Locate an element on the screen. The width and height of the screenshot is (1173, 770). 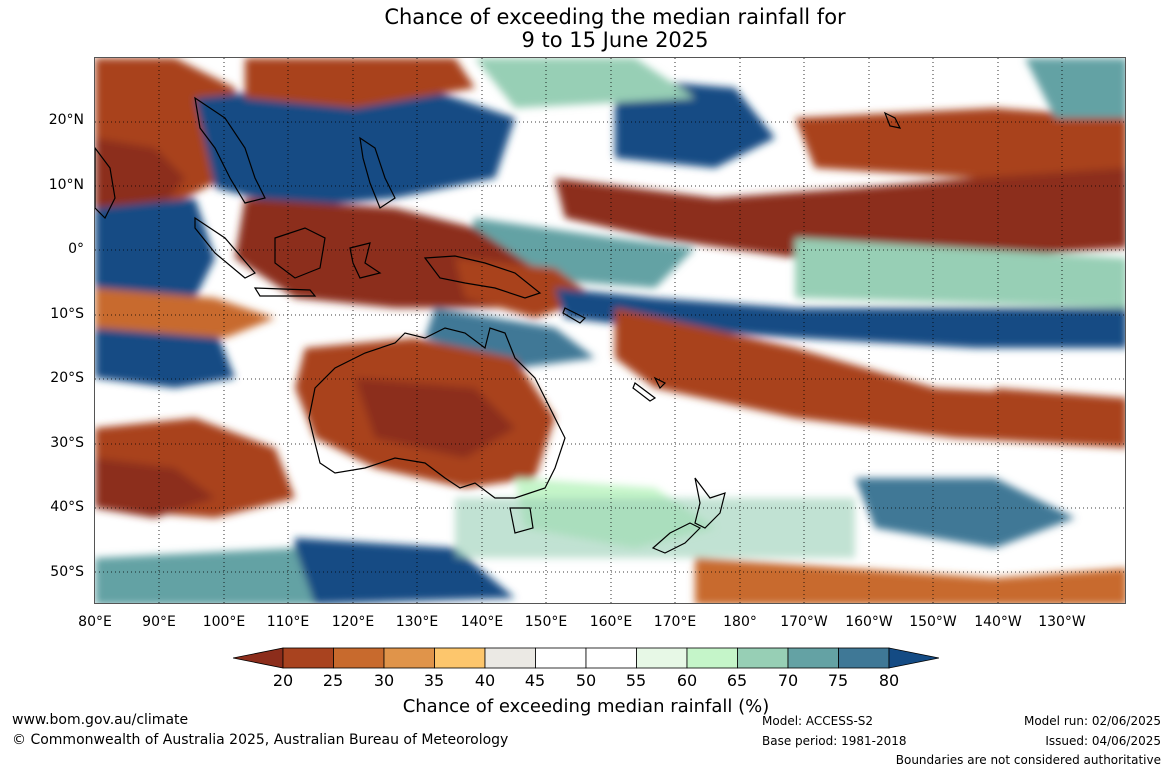
longitude-label-170w: 170°W is located at coordinates (804, 622).